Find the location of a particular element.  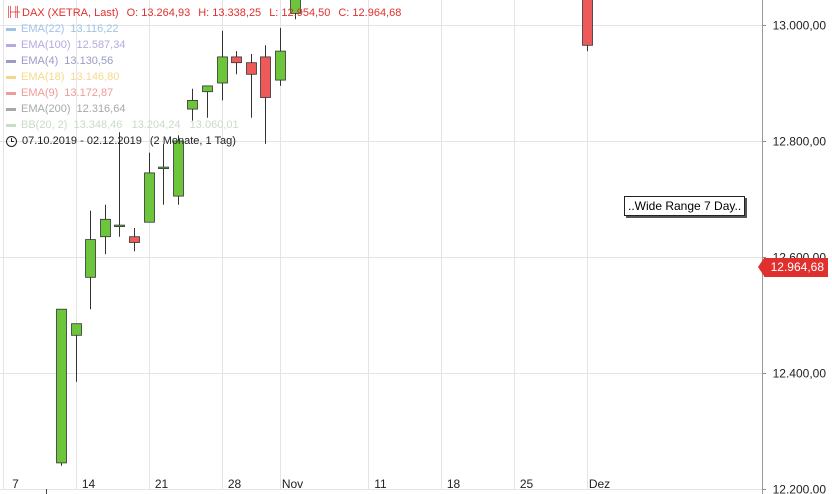

high-value: H: 13.338,25 is located at coordinates (230, 13).